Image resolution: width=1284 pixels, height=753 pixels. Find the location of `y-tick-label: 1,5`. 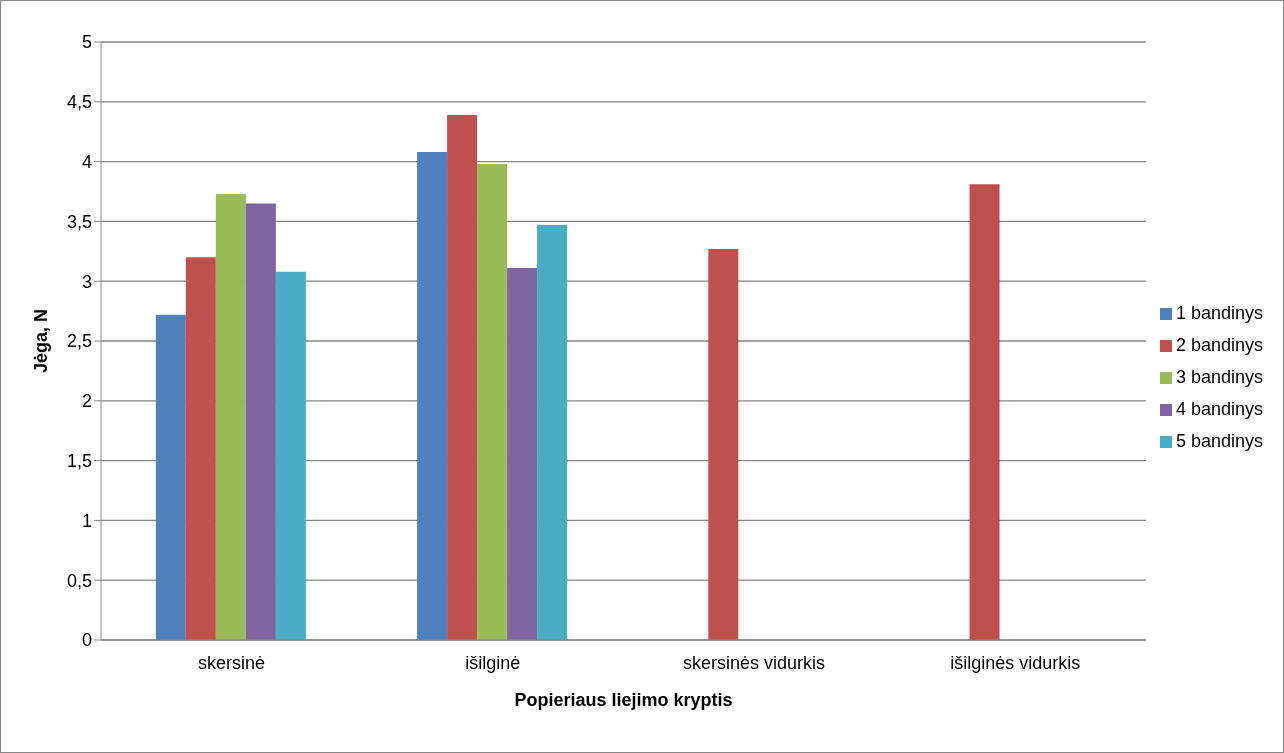

y-tick-label: 1,5 is located at coordinates (79, 460).